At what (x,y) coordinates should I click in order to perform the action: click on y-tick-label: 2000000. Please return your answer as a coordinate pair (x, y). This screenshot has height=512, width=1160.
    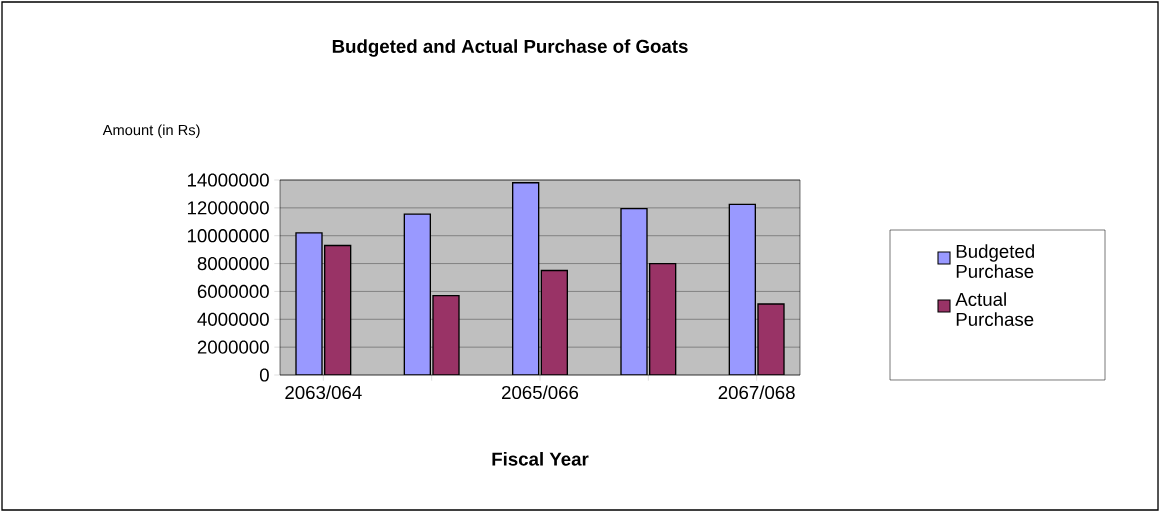
    Looking at the image, I should click on (233, 347).